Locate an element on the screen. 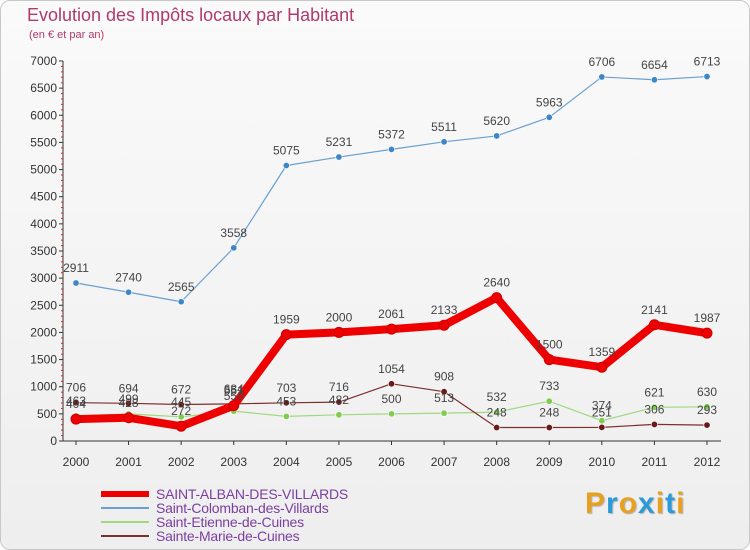  data-label: 463 is located at coordinates (76, 401).